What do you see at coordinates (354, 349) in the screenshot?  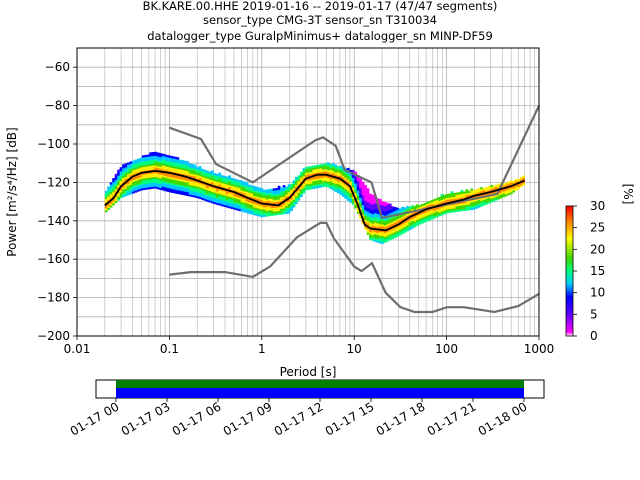 I see `x-tick-label: 10` at bounding box center [354, 349].